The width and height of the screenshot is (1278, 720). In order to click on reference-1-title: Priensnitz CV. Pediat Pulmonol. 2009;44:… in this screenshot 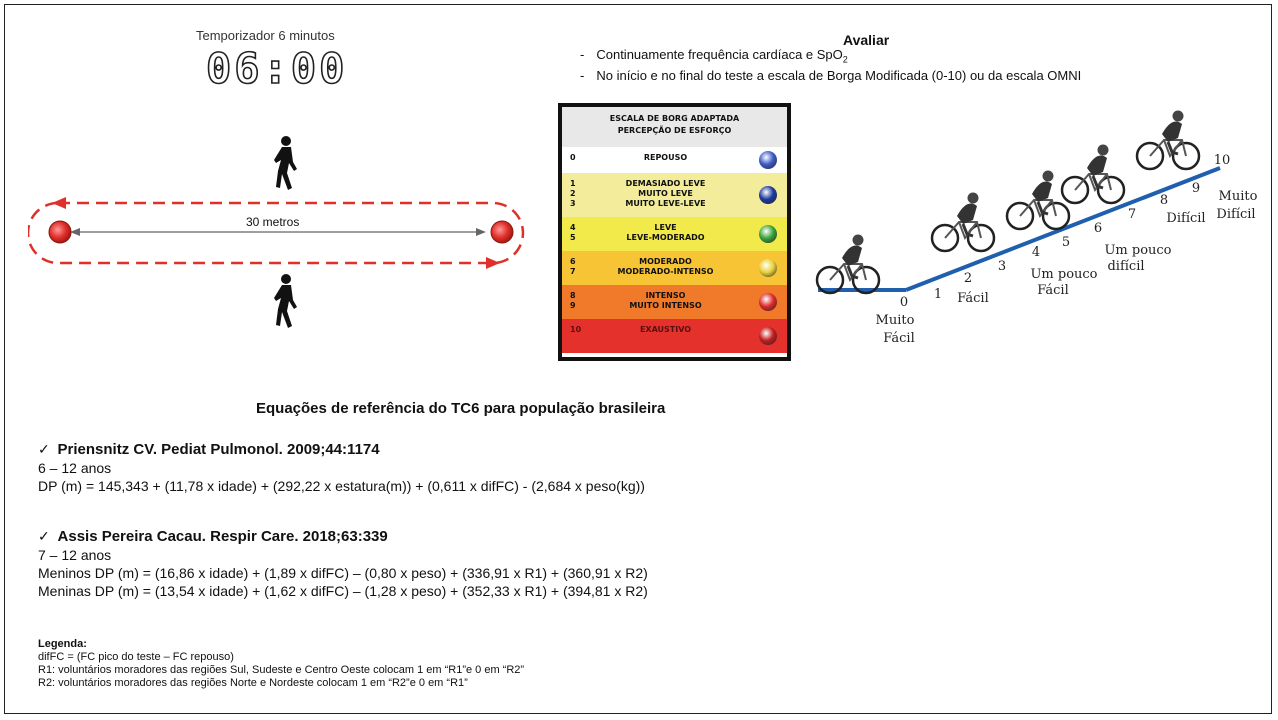, I will do `click(218, 449)`.